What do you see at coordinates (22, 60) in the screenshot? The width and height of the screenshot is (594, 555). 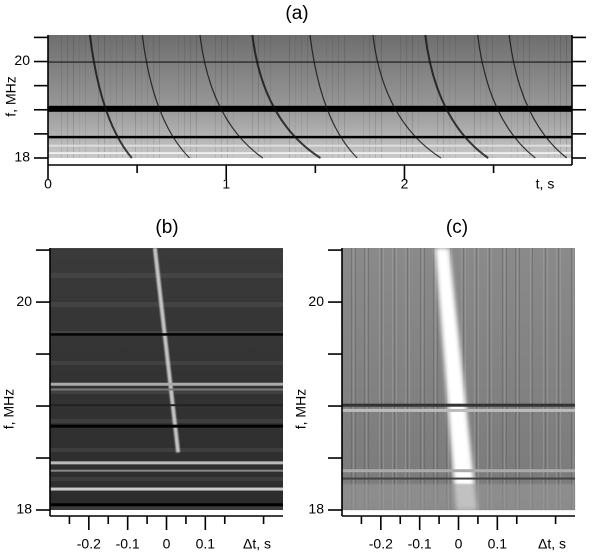 I see `y-tick-label: 20` at bounding box center [22, 60].